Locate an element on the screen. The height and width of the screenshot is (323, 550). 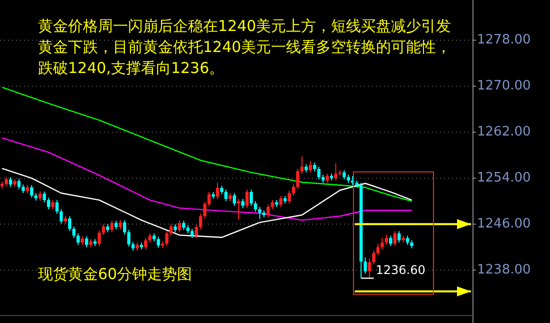
y-tick-label: 1262.00 is located at coordinates (504, 132).